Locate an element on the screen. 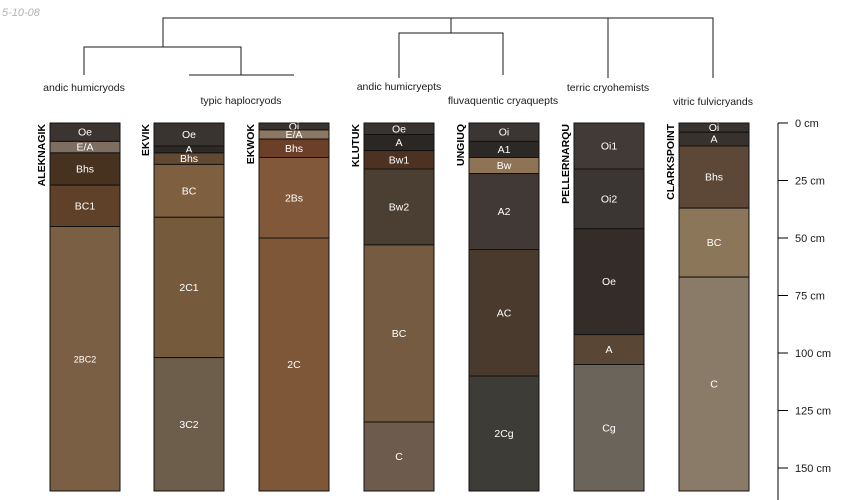 The image size is (850, 500). horizon-2bs is located at coordinates (294, 198).